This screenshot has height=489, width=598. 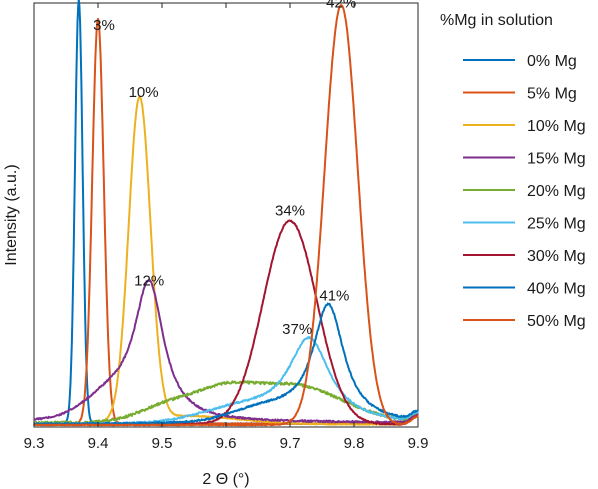 I want to click on x-tick-label: 9.9, so click(x=418, y=443).